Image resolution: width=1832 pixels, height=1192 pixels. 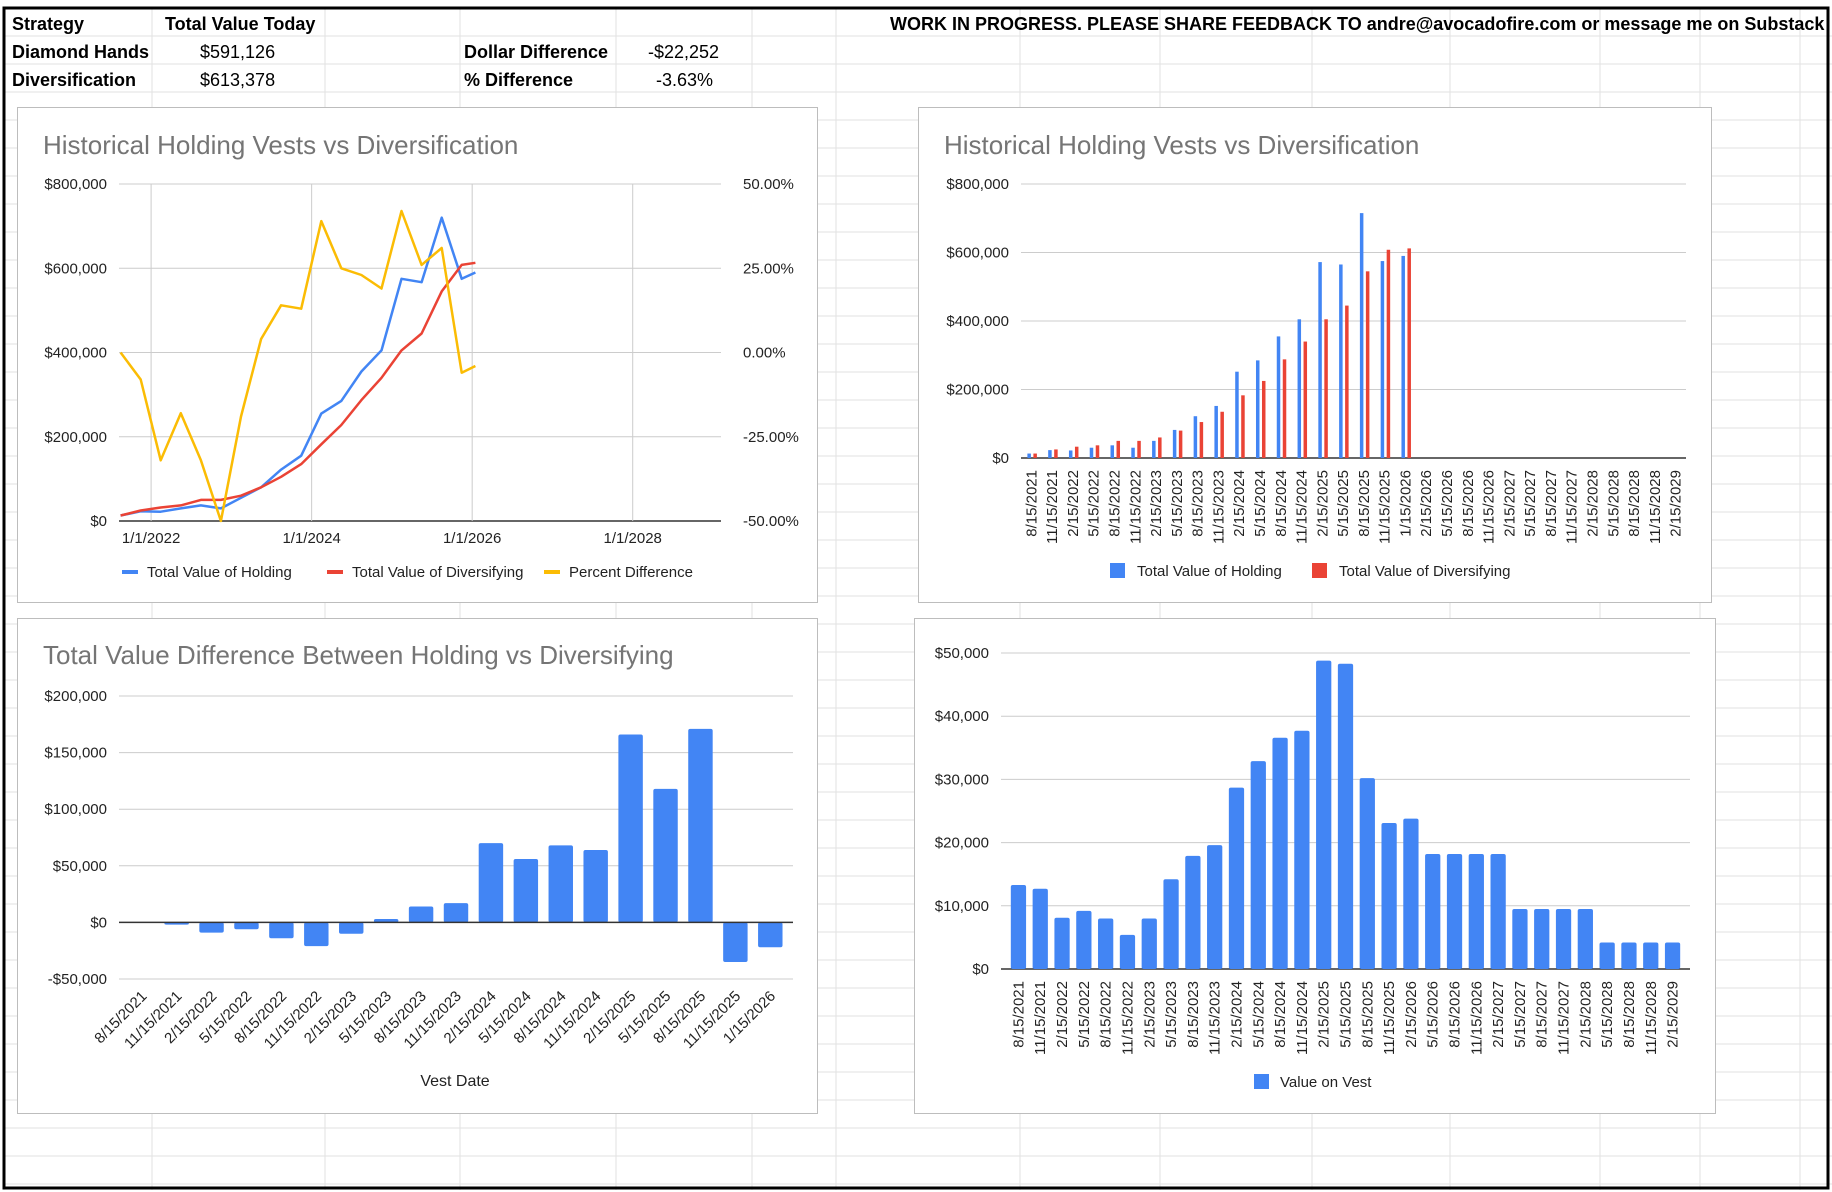 What do you see at coordinates (519, 80) in the screenshot?
I see `pct-difference-label: % Difference` at bounding box center [519, 80].